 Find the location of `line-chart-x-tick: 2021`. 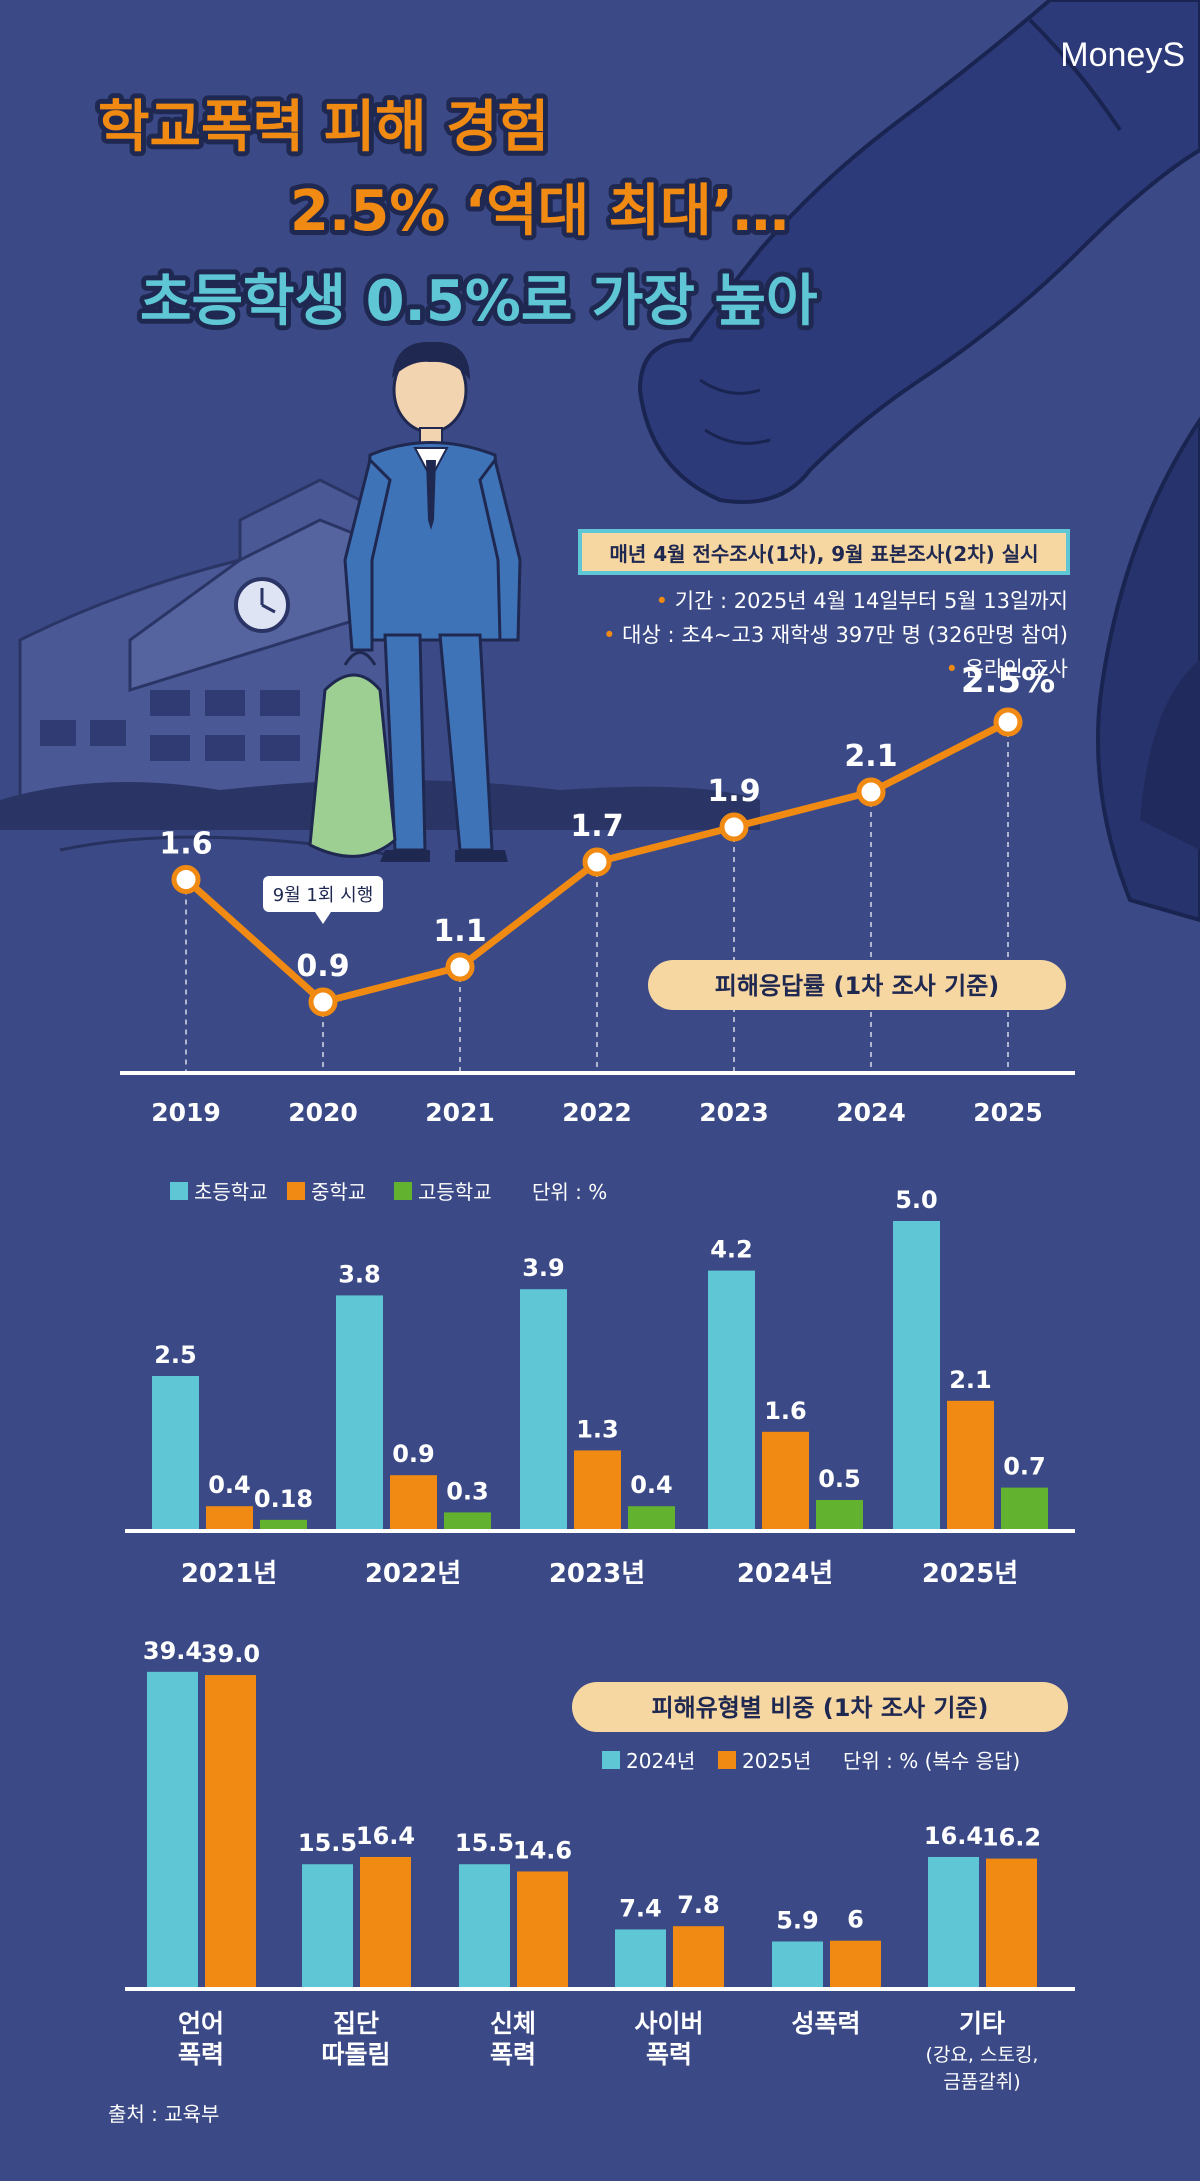

line-chart-x-tick: 2021 is located at coordinates (460, 1112).